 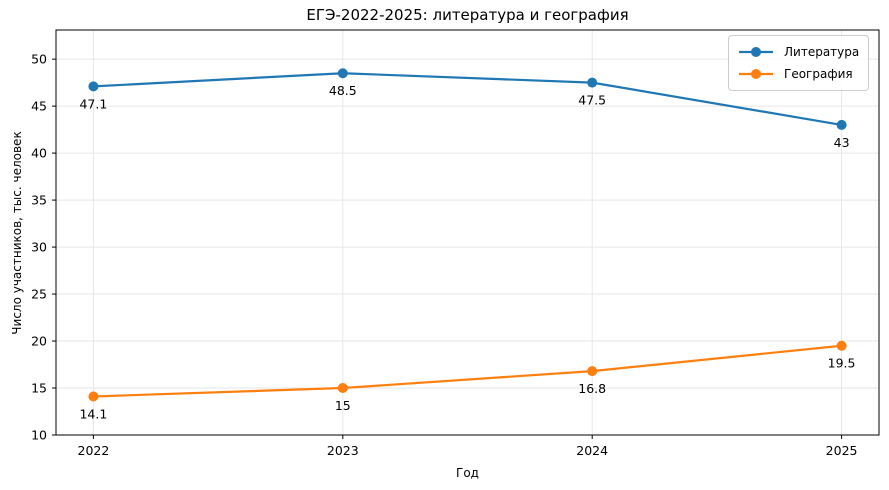 I want to click on legend: Литература География, so click(x=799, y=63).